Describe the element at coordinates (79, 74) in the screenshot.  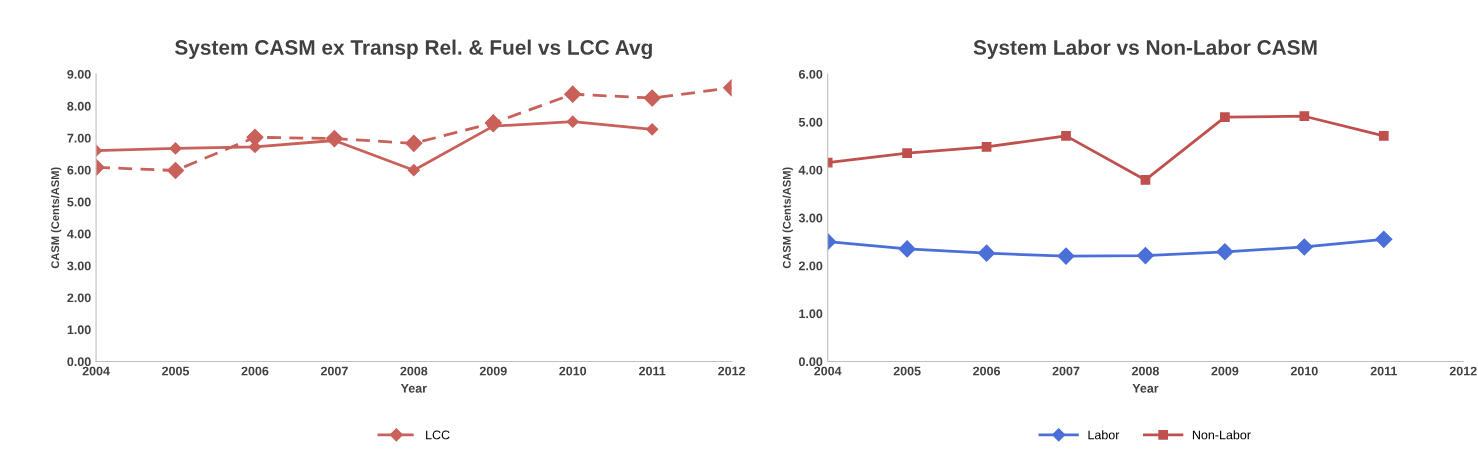
I see `y-tick-label: 9.00` at that location.